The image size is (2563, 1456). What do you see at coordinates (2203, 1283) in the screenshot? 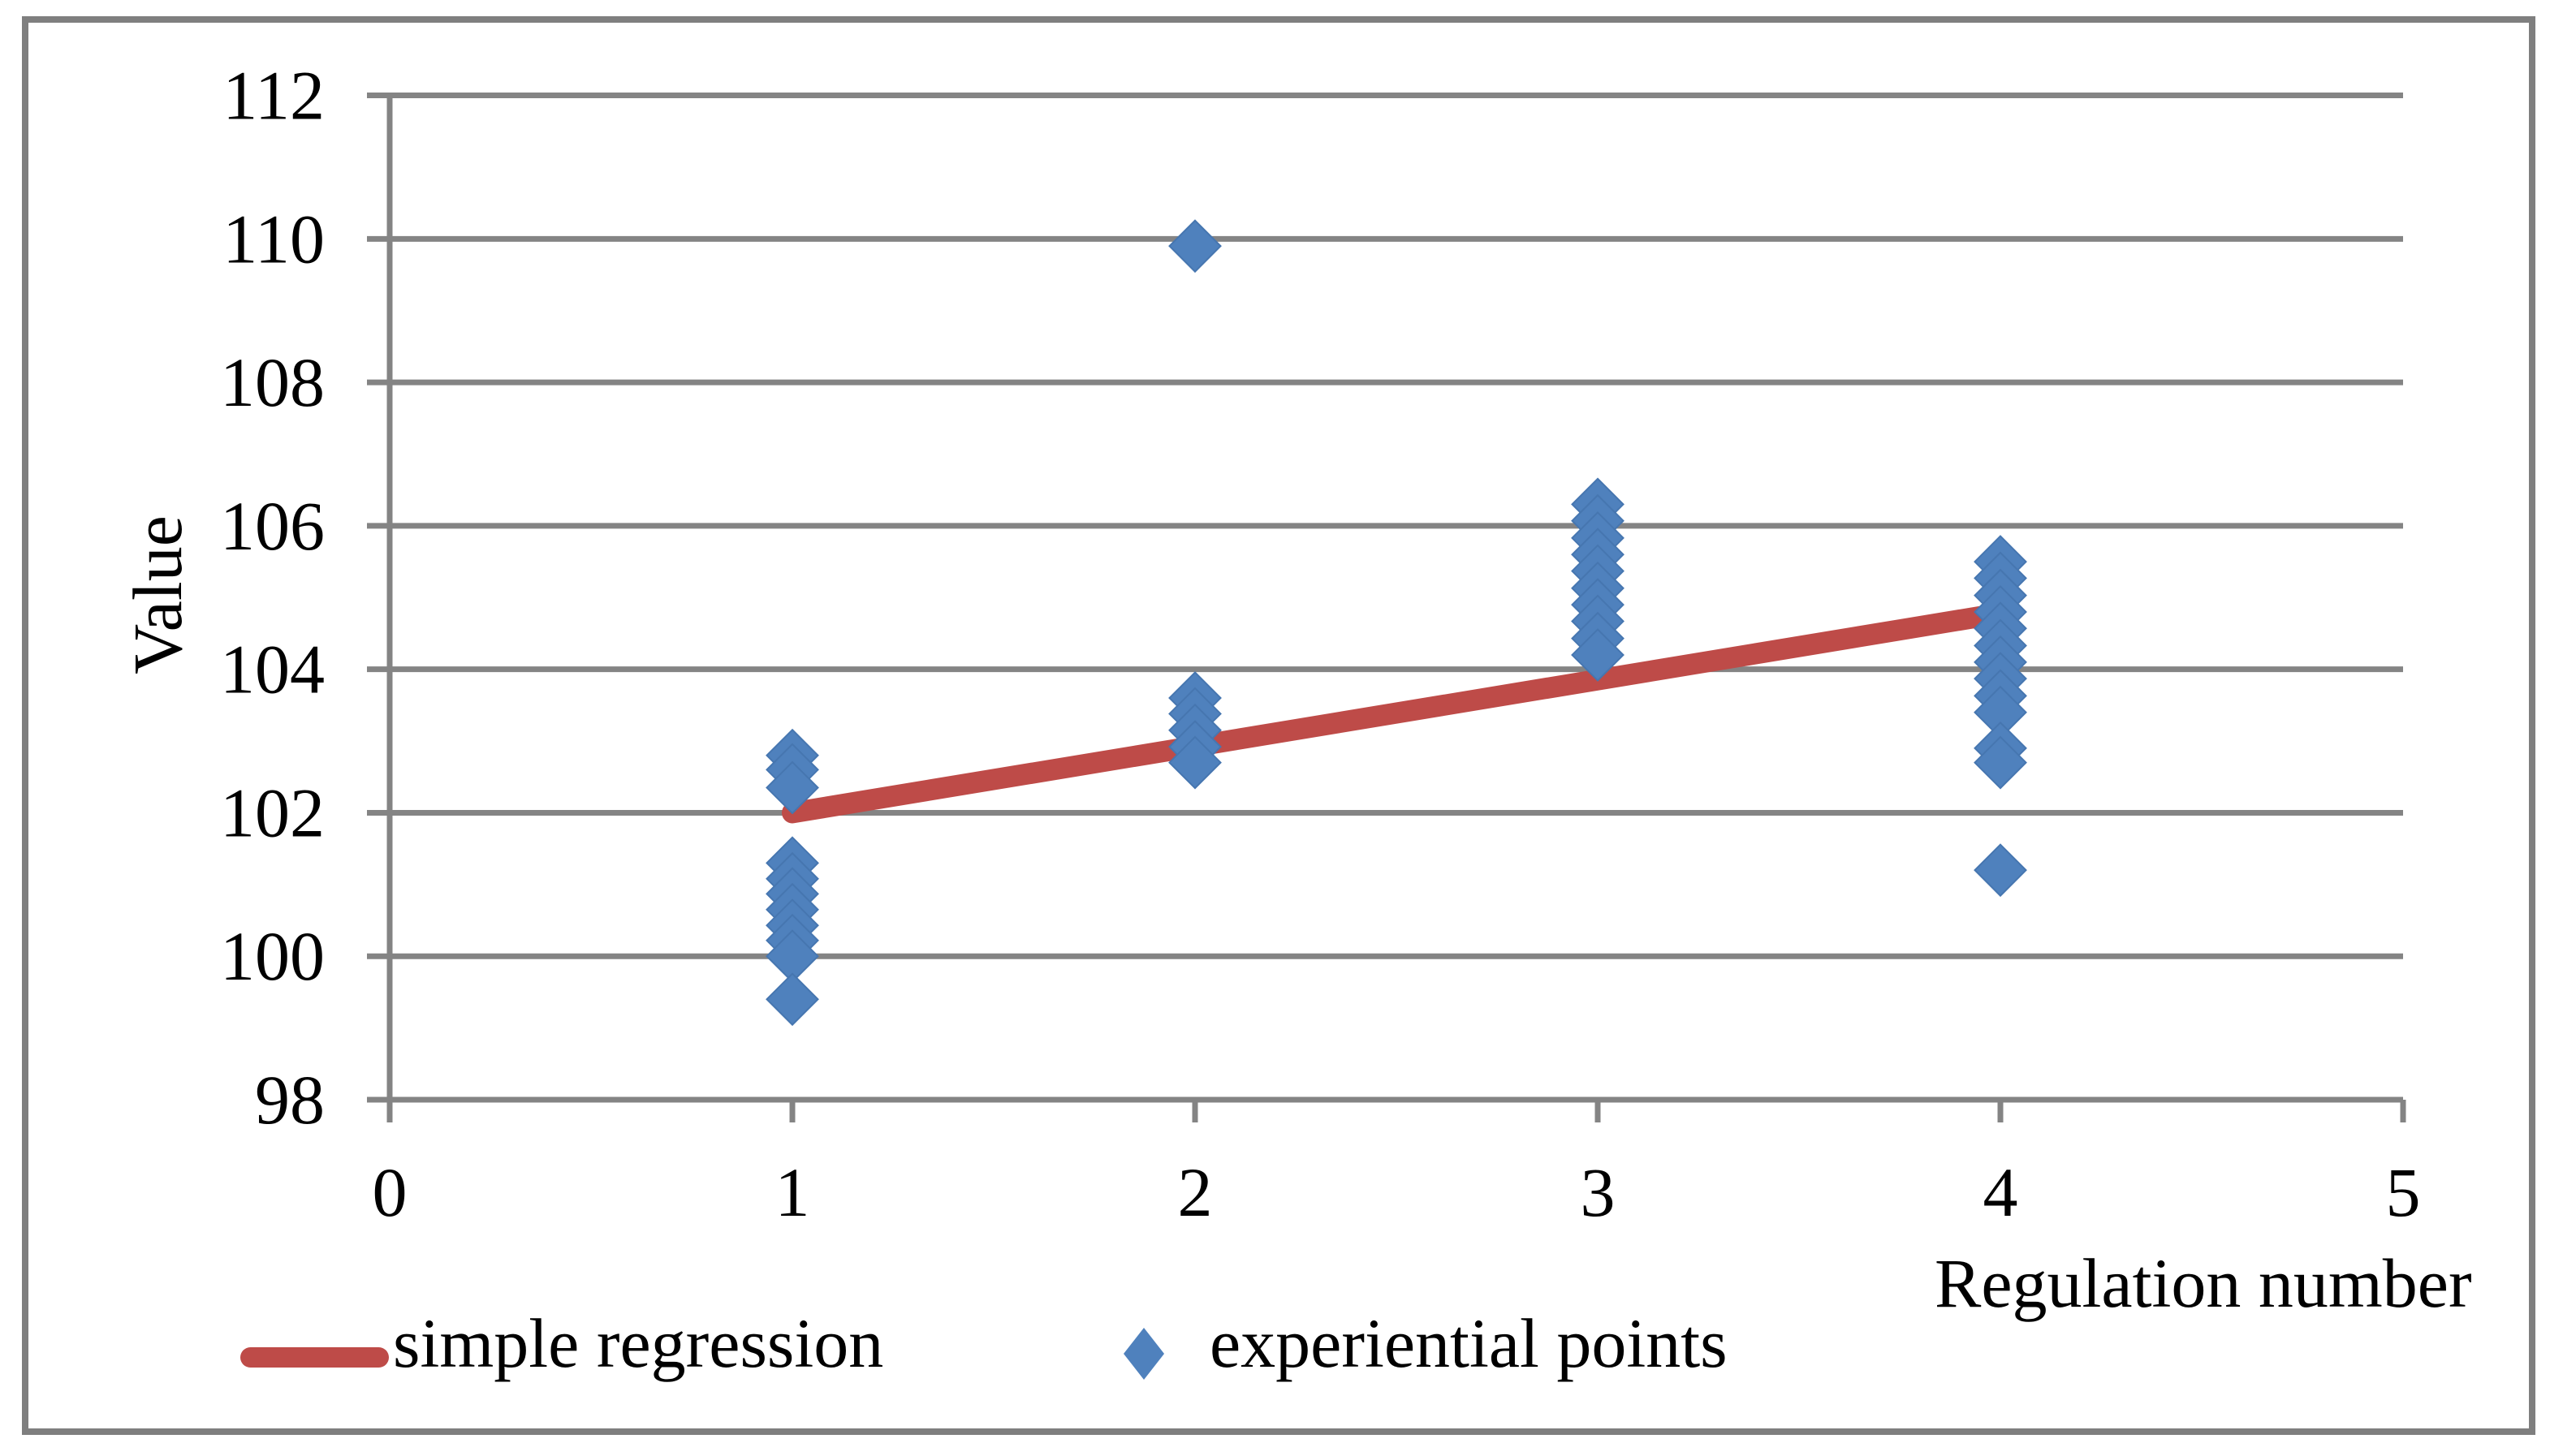
I see `x-axis-title: Regulation number` at bounding box center [2203, 1283].